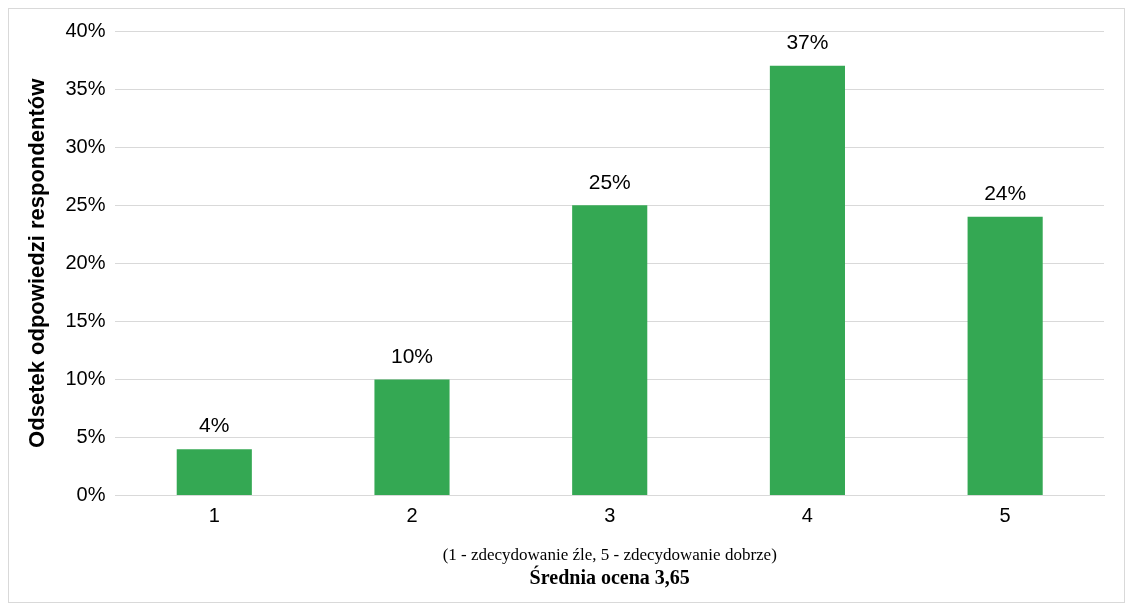 This screenshot has width=1133, height=611. Describe the element at coordinates (412, 515) in the screenshot. I see `x-tick-label: 2` at that location.